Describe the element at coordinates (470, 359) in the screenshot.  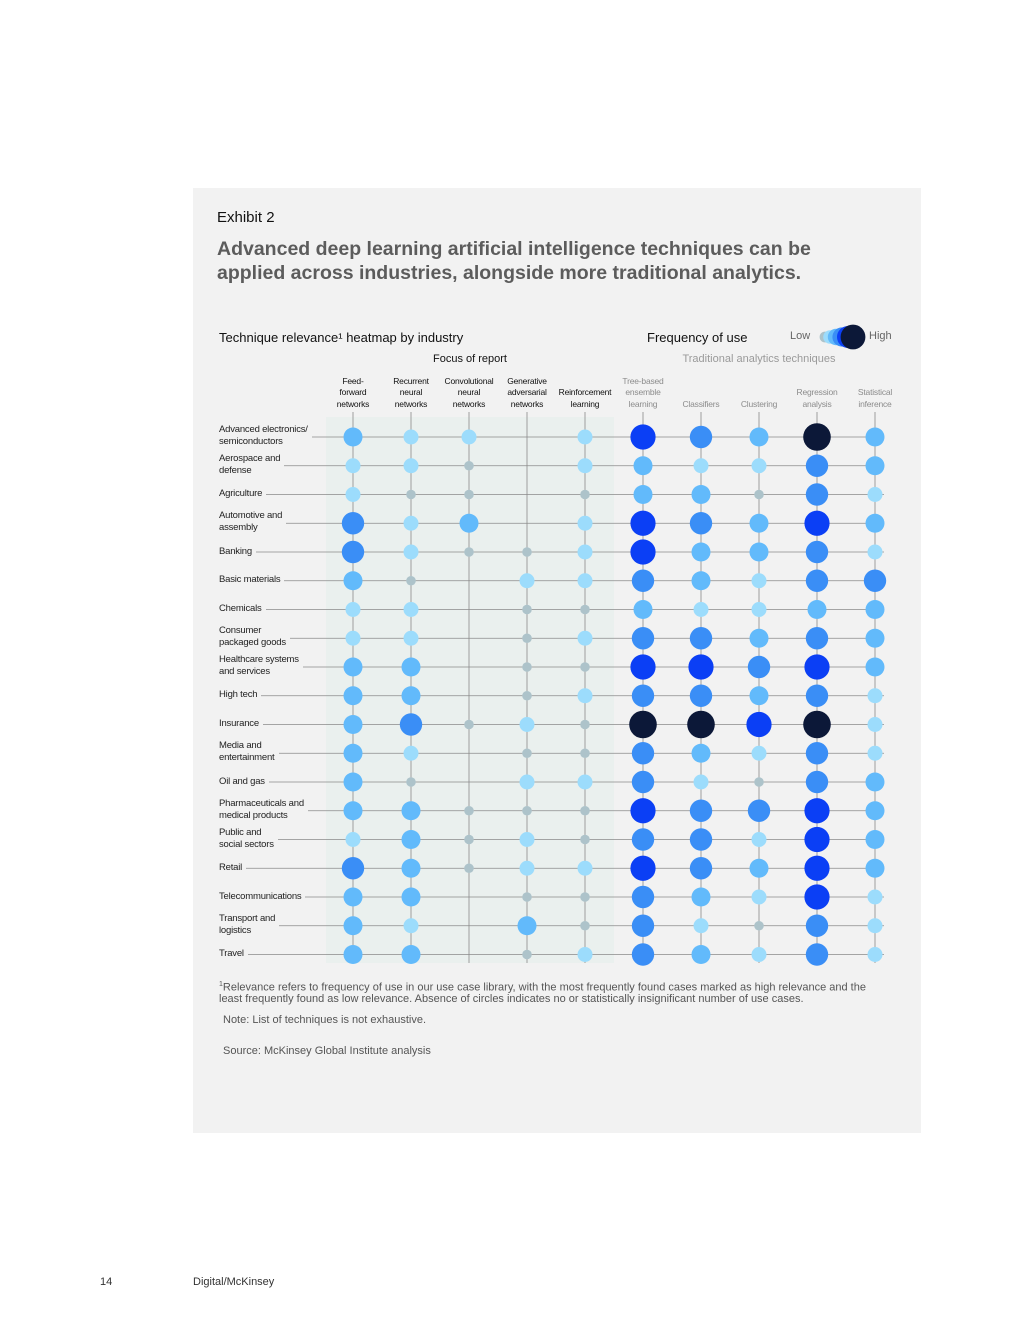
I see `focus-group-label: Focus of report` at that location.